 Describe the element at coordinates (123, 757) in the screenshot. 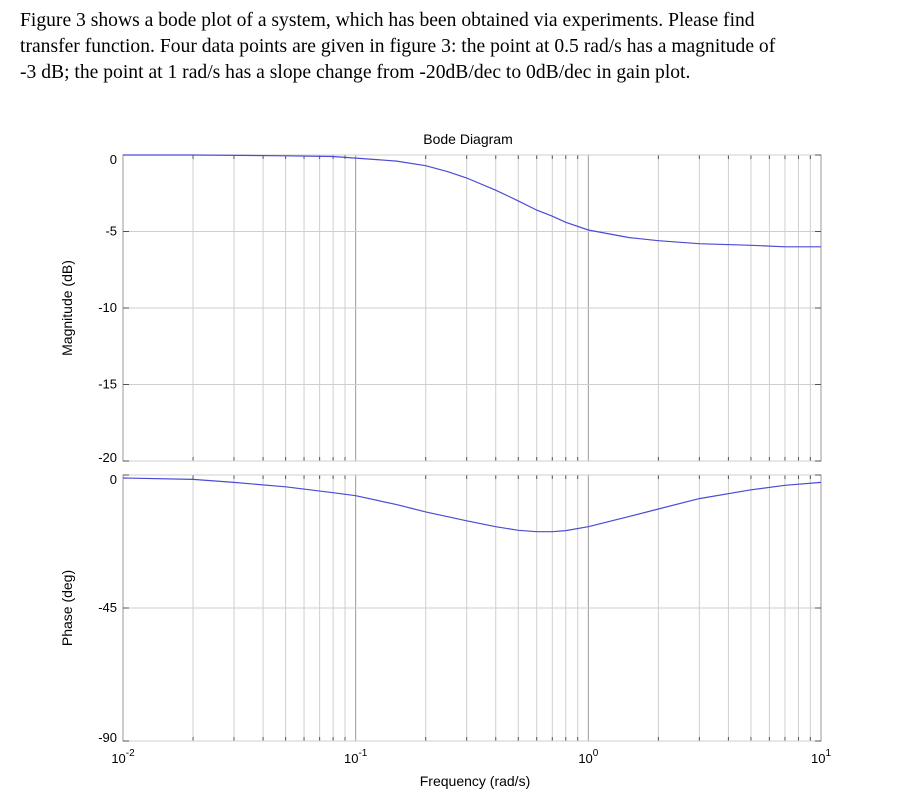

I see `x-tick-label: 10⁻²` at that location.